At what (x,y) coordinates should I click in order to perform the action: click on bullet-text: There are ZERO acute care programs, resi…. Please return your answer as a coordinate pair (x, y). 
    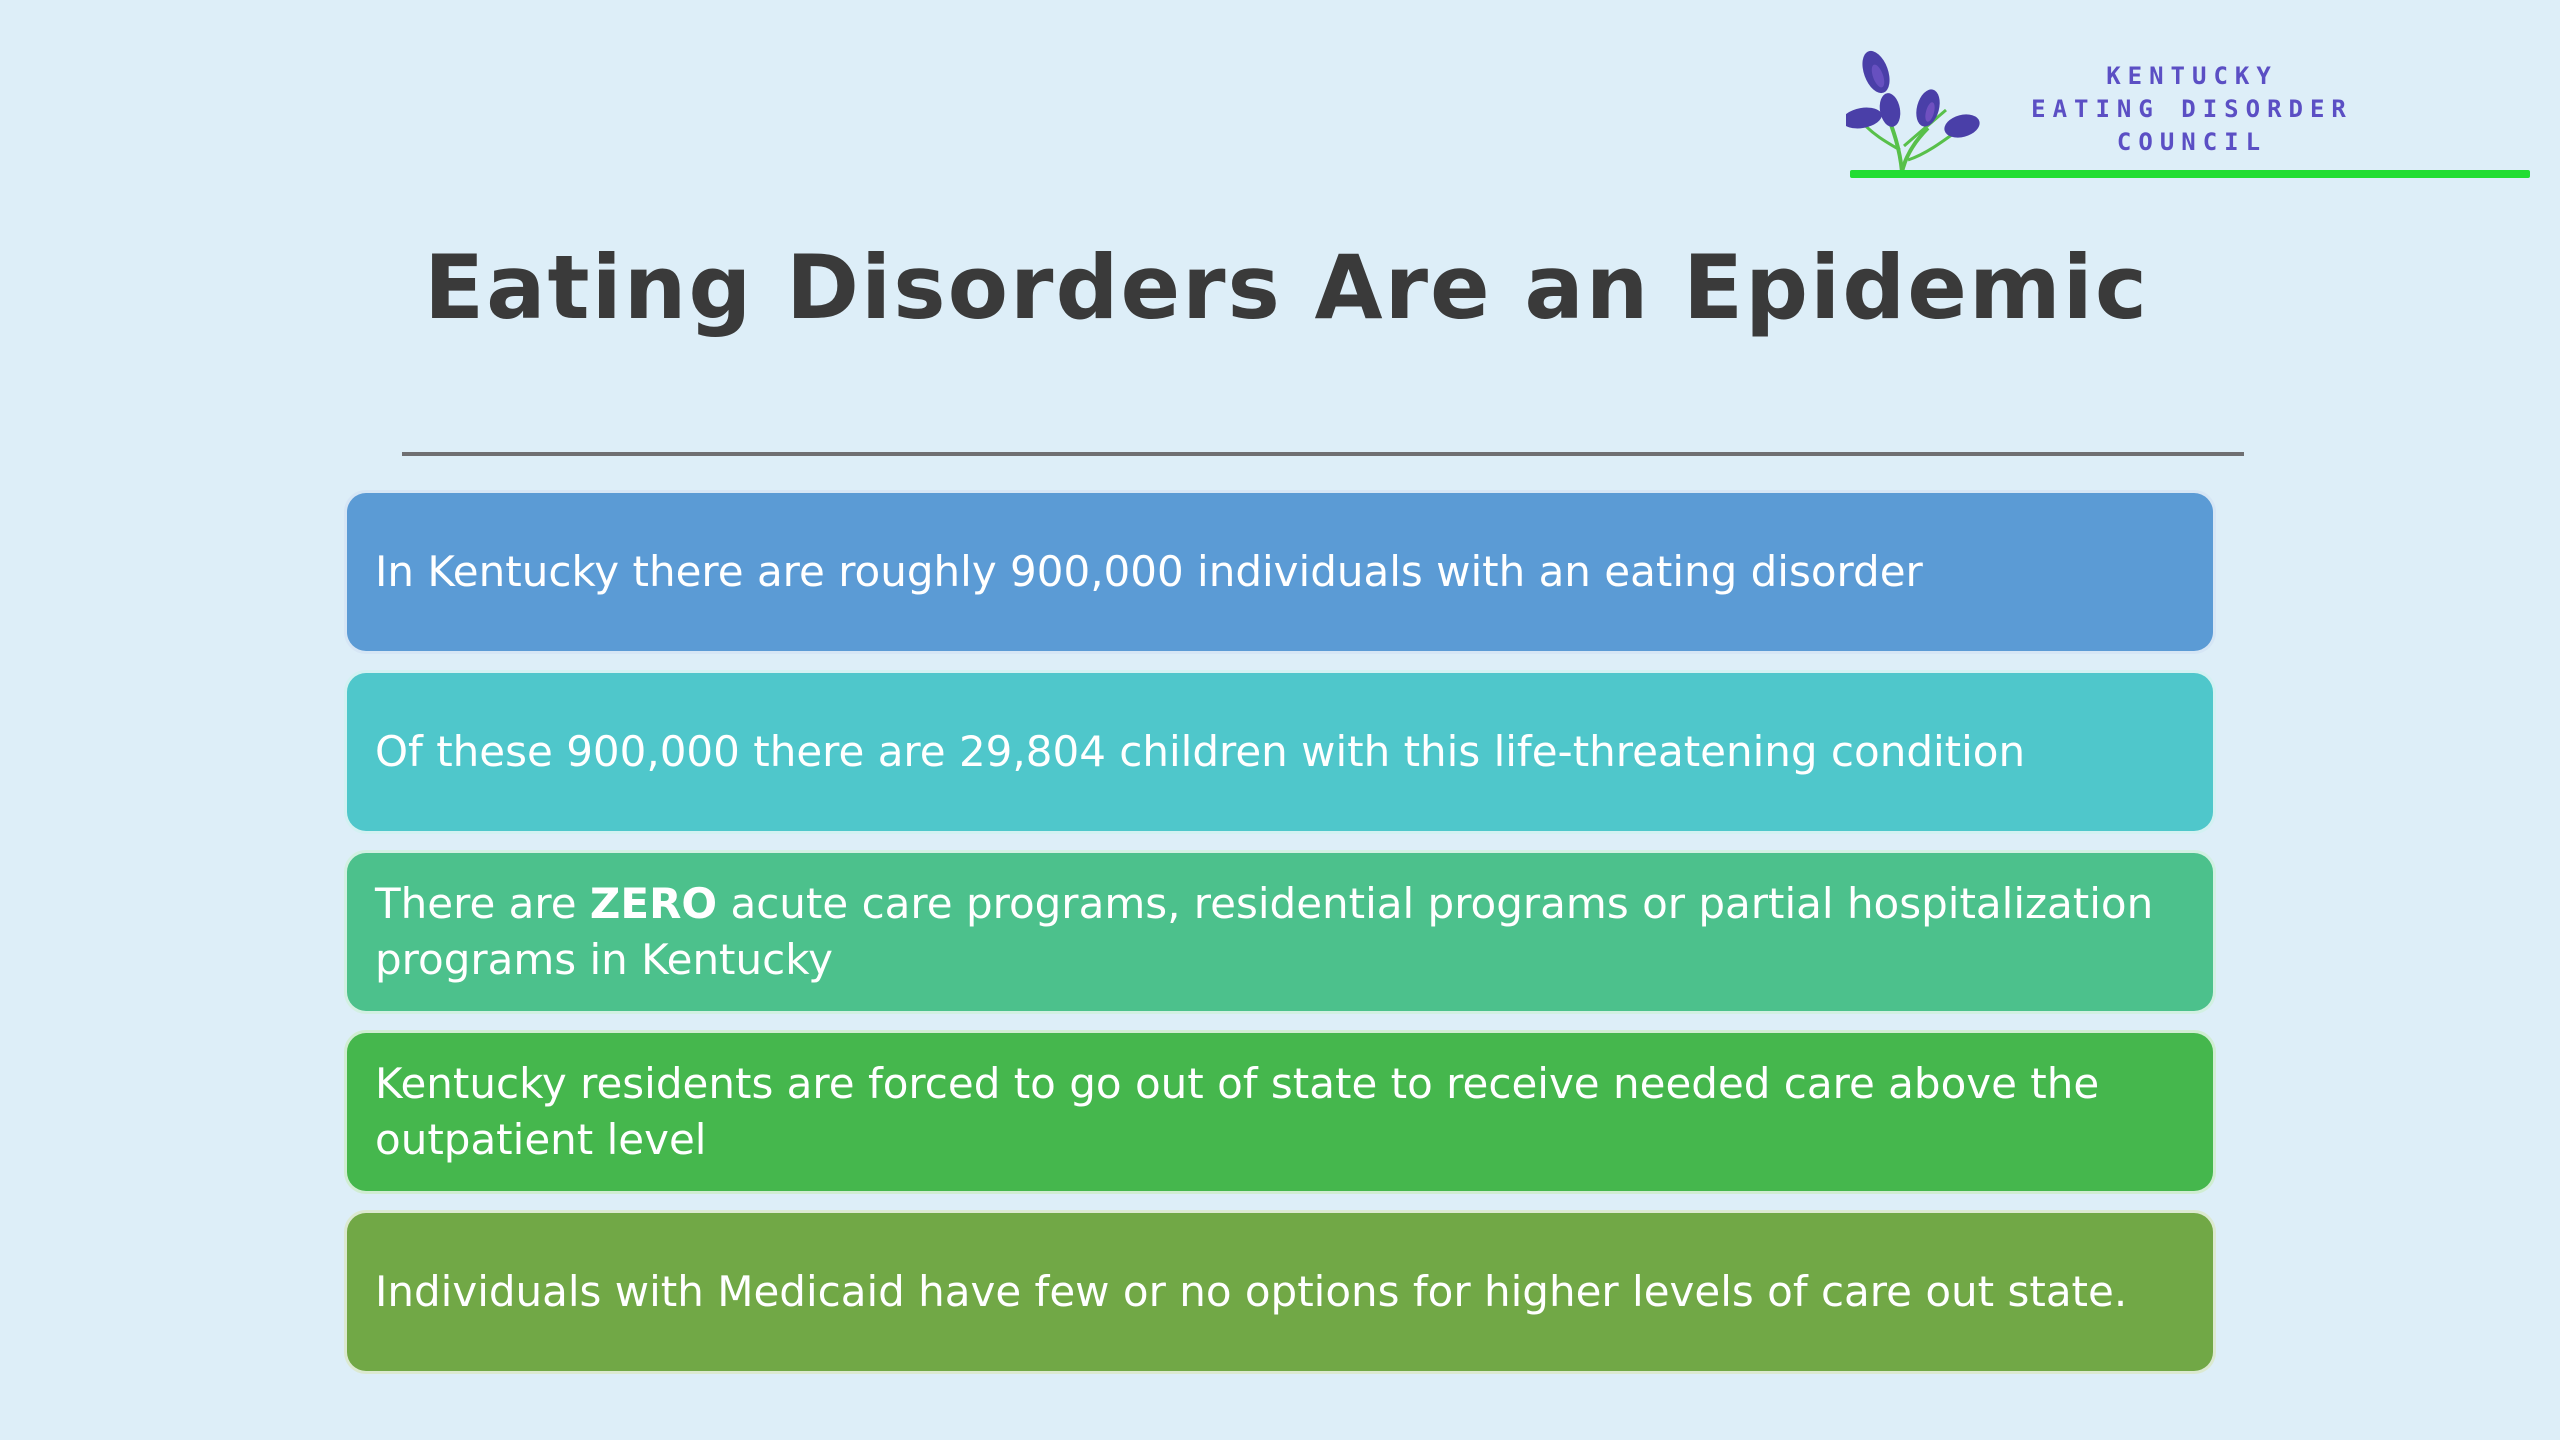
    Looking at the image, I should click on (1280, 932).